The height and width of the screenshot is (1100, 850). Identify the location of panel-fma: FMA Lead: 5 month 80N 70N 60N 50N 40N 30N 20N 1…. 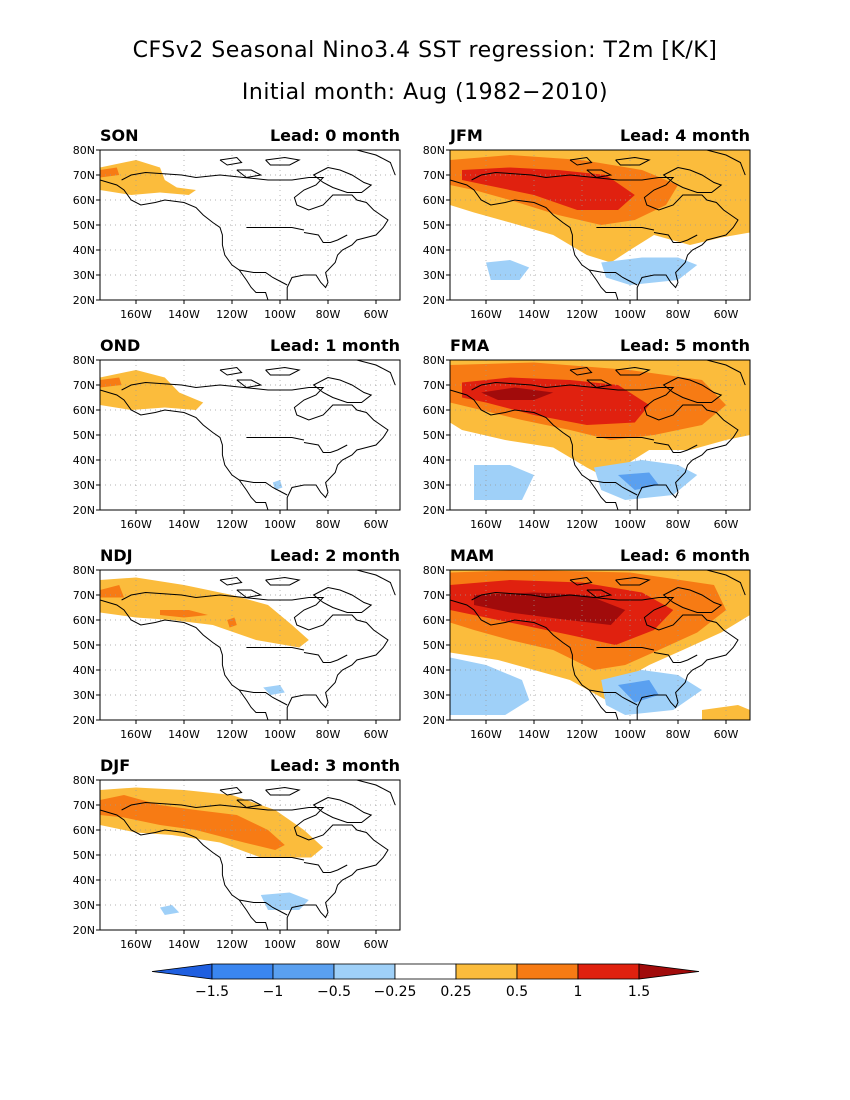
(596, 433).